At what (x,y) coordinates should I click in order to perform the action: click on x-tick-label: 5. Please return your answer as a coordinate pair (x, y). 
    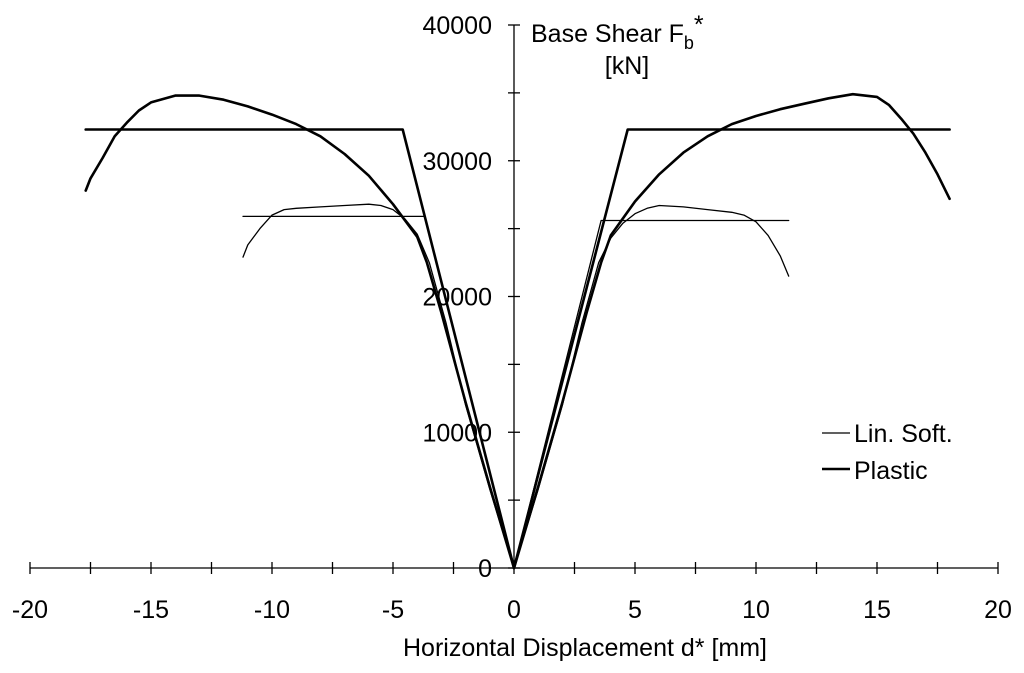
    Looking at the image, I should click on (635, 610).